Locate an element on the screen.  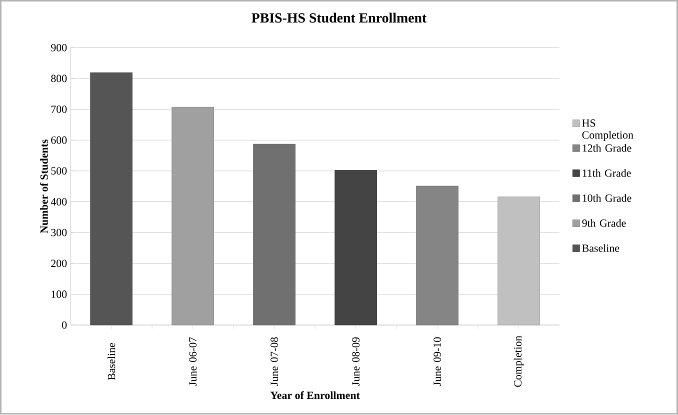
y-tick-label: 500 is located at coordinates (59, 171).